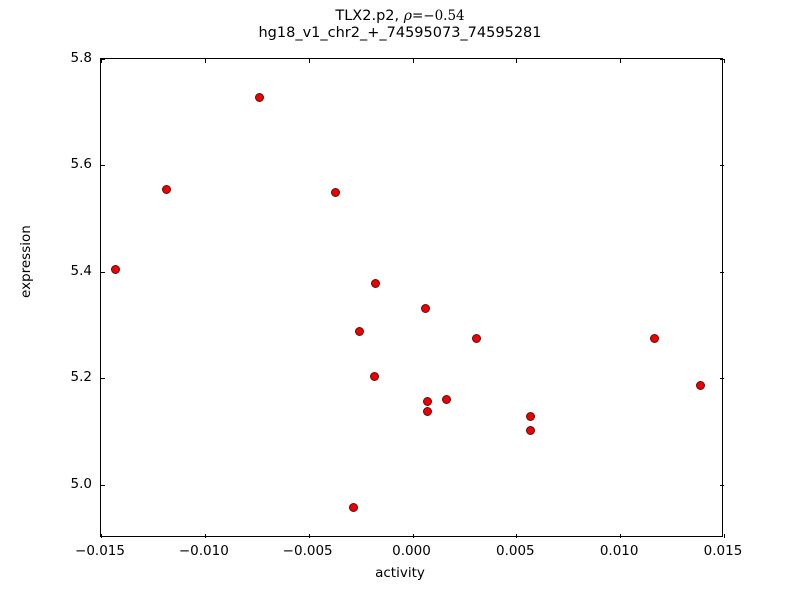 The width and height of the screenshot is (800, 600). What do you see at coordinates (411, 551) in the screenshot?
I see `x-axis-tick-label: 0.000` at bounding box center [411, 551].